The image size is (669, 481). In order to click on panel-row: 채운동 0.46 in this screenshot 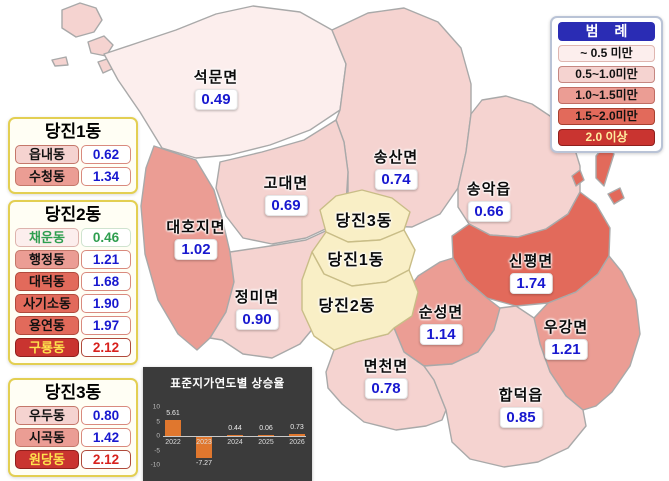, I will do `click(73, 237)`.